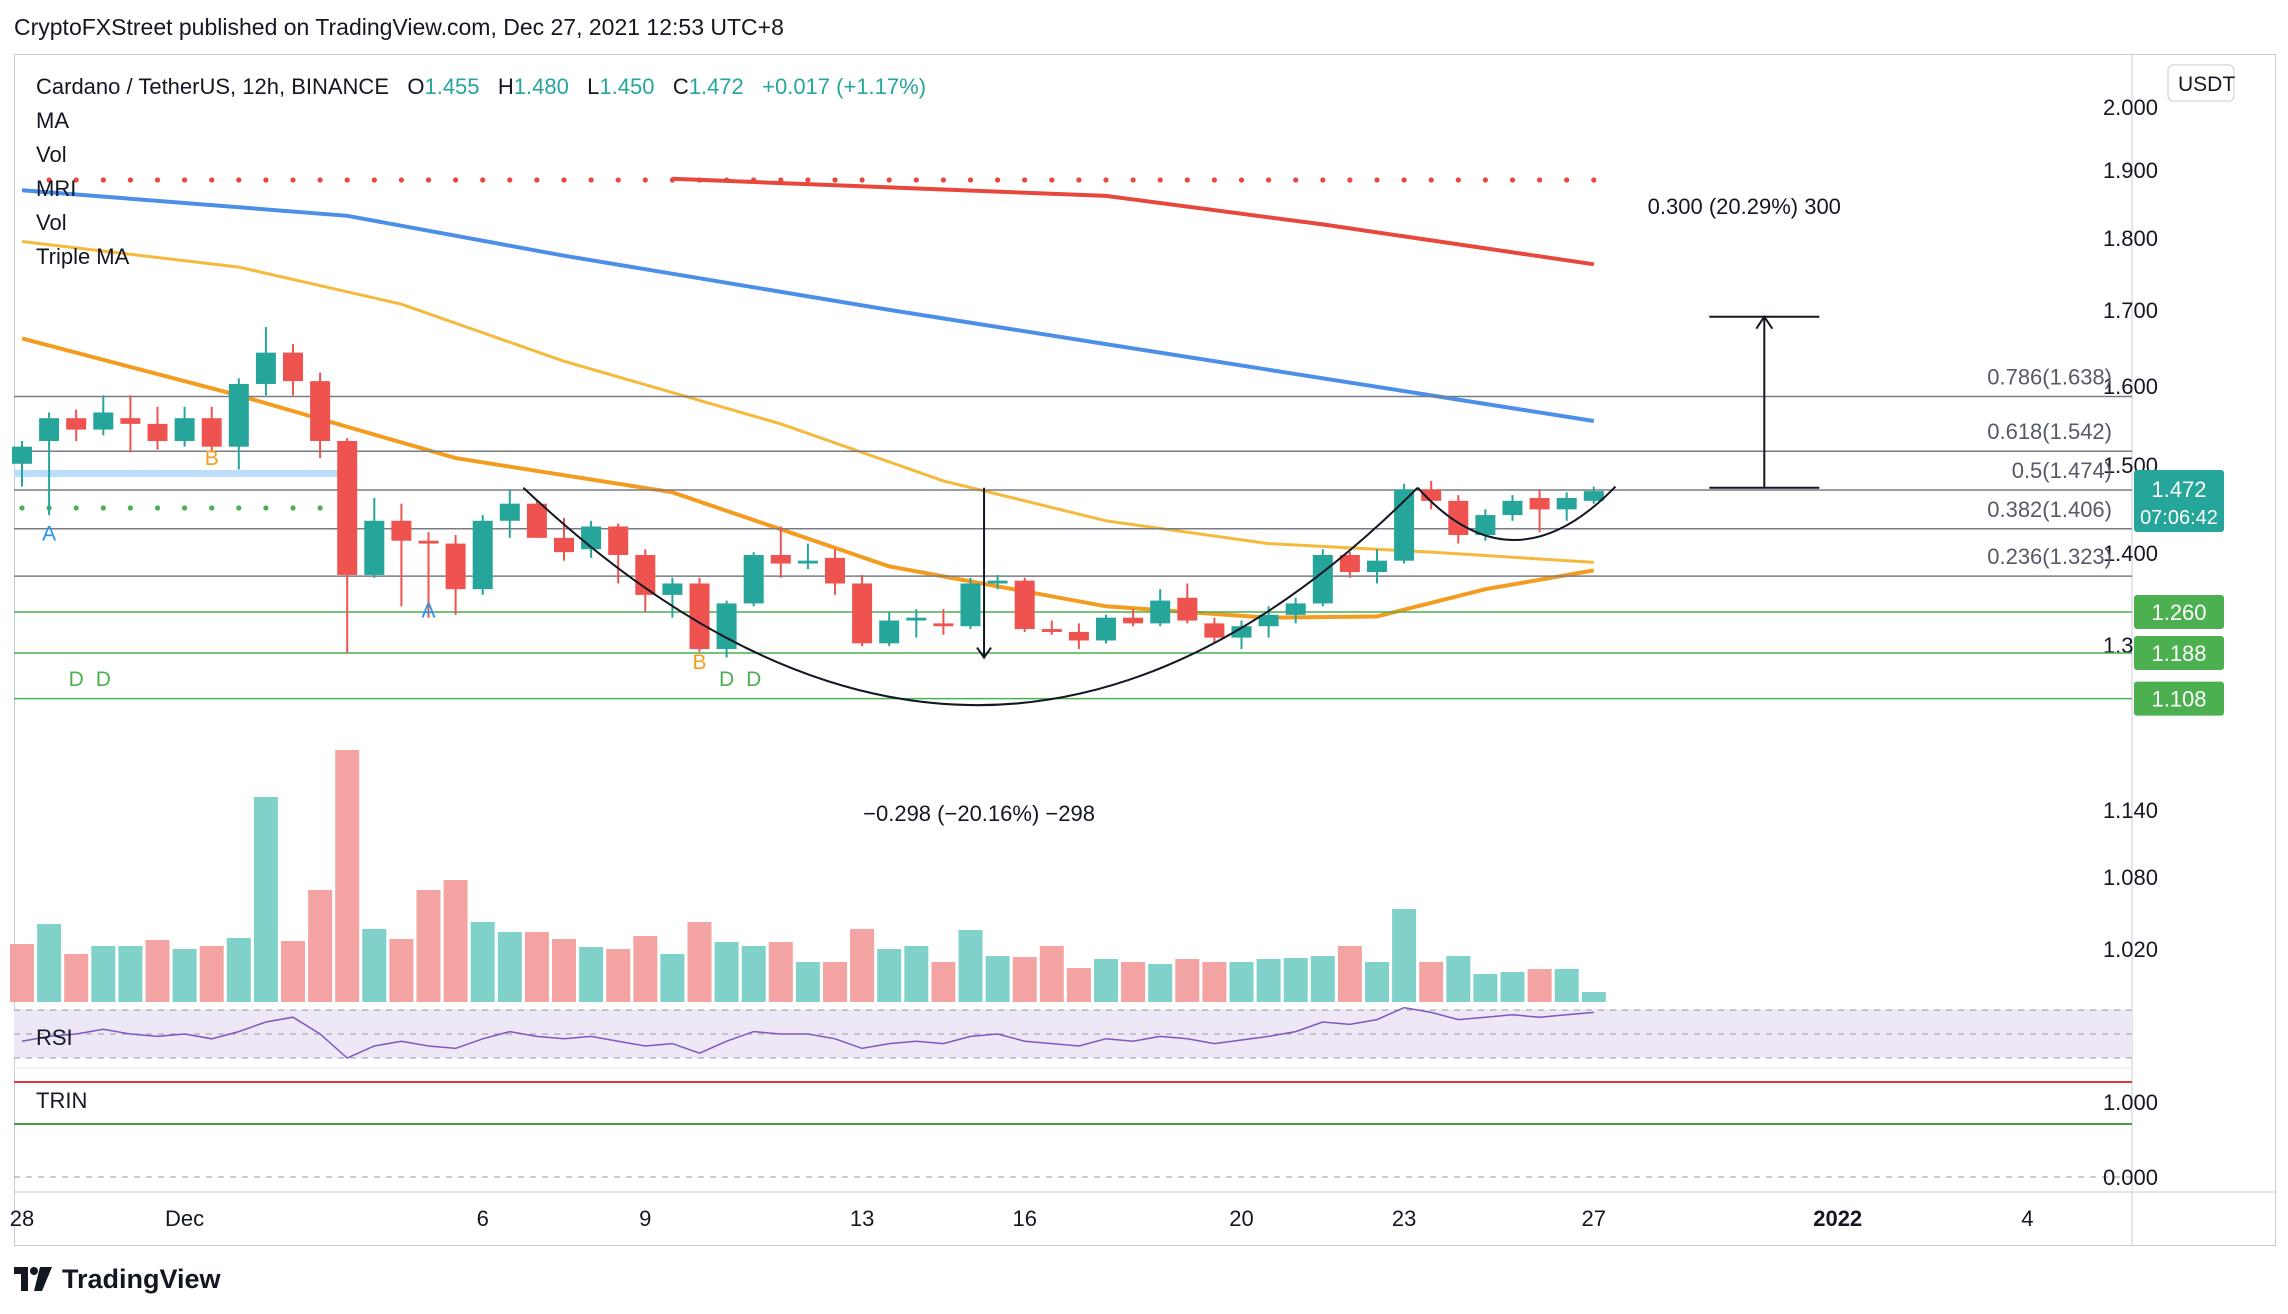  Describe the element at coordinates (2130, 1102) in the screenshot. I see `trin-tick-label: 1.000` at that location.